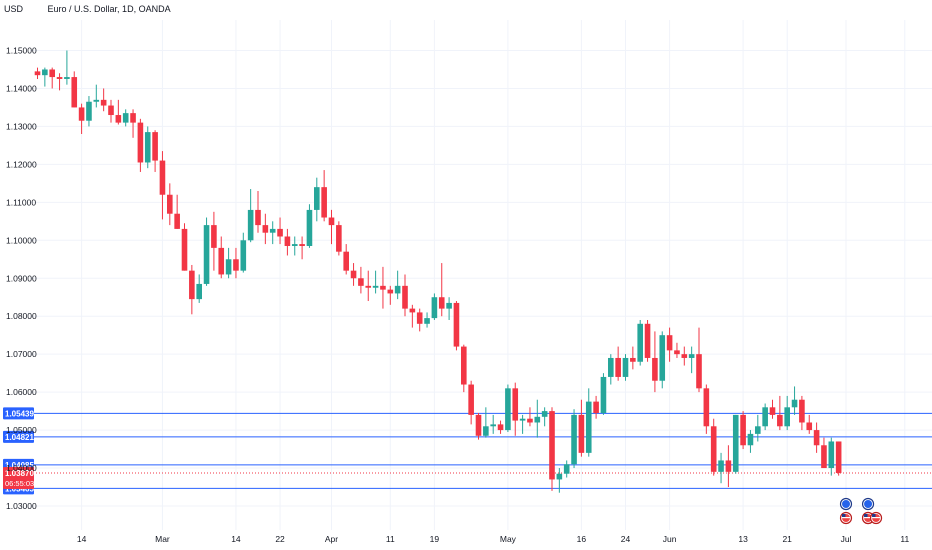  What do you see at coordinates (162, 539) in the screenshot?
I see `time-tick-label: Mar` at bounding box center [162, 539].